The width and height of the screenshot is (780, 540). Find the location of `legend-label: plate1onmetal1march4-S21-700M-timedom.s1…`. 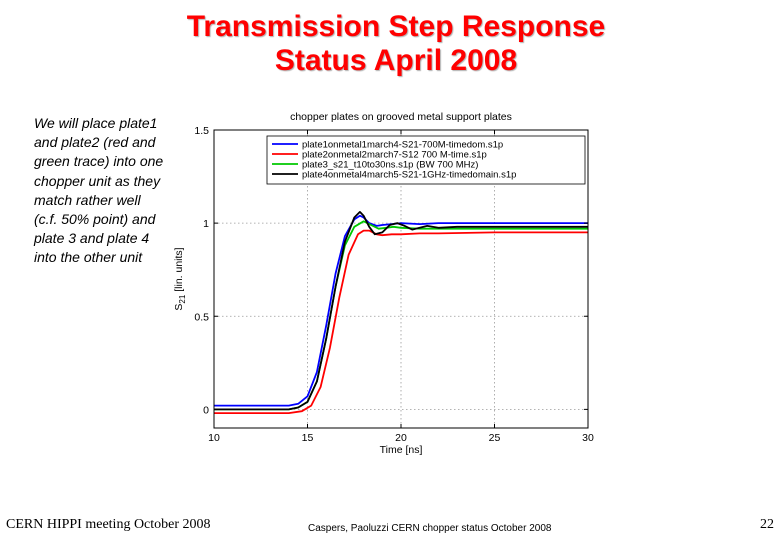

legend-label: plate1onmetal1march4-S21-700M-timedom.s1… is located at coordinates (402, 145).